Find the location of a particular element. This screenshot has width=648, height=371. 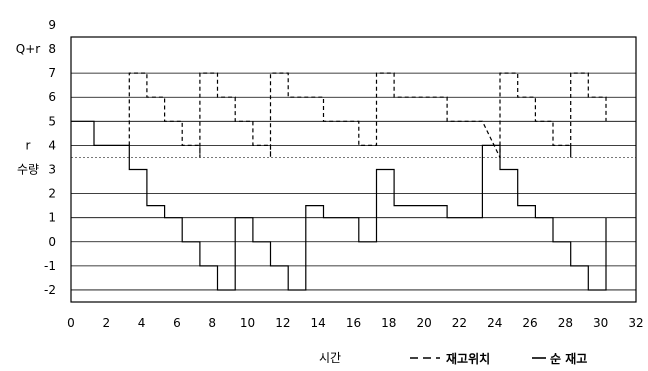

x-tick-label: 28 is located at coordinates (565, 323).